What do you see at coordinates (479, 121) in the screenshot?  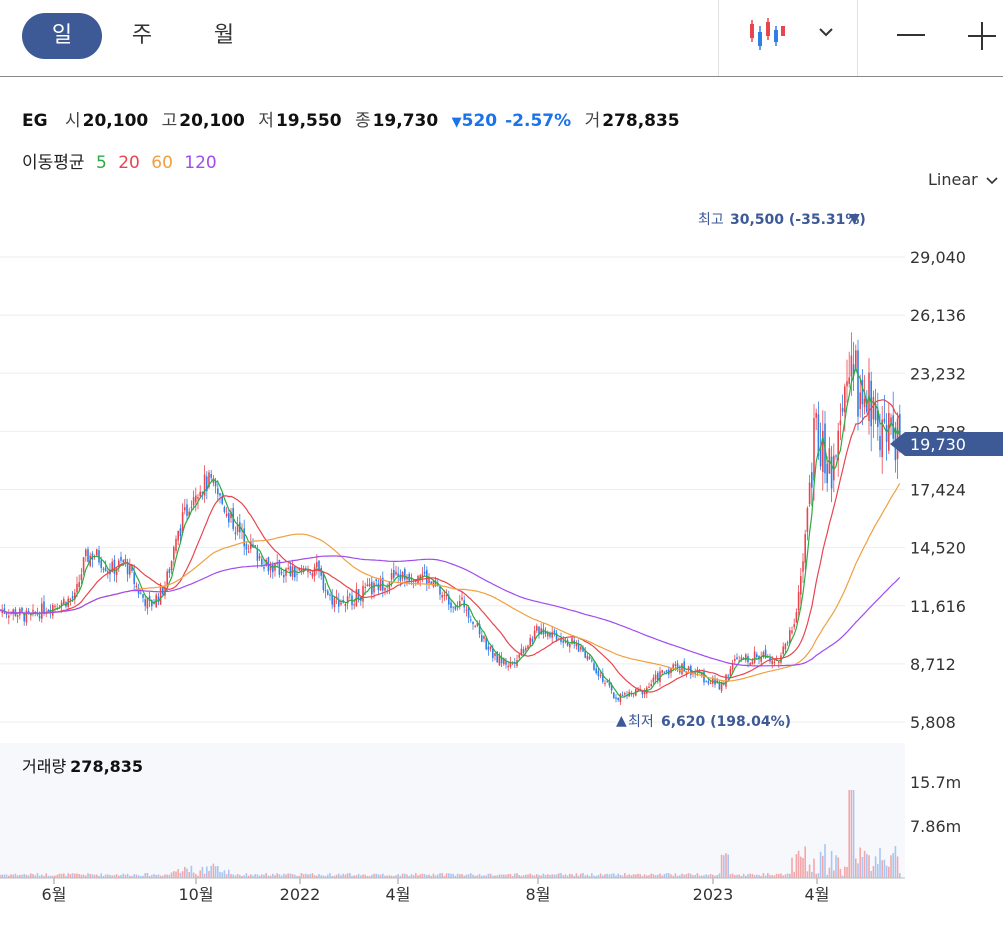 I see `change-value: 520` at bounding box center [479, 121].